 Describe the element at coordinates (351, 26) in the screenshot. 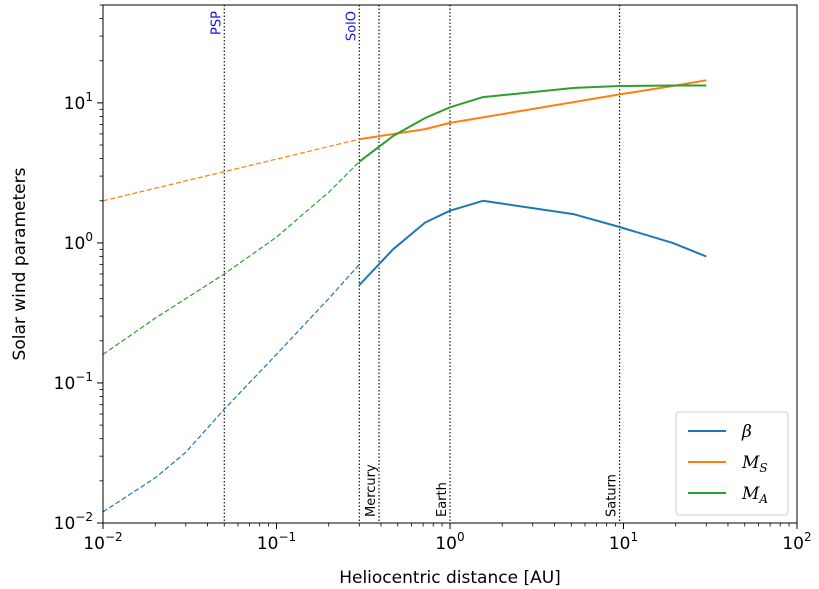

I see `vline-label-solo: SolO` at that location.